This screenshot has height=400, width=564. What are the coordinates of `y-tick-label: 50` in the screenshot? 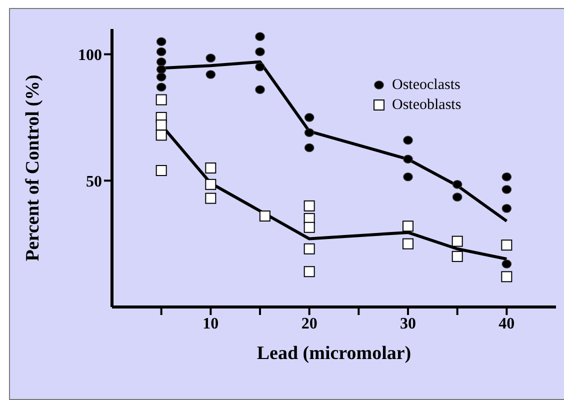 It's located at (94, 181).